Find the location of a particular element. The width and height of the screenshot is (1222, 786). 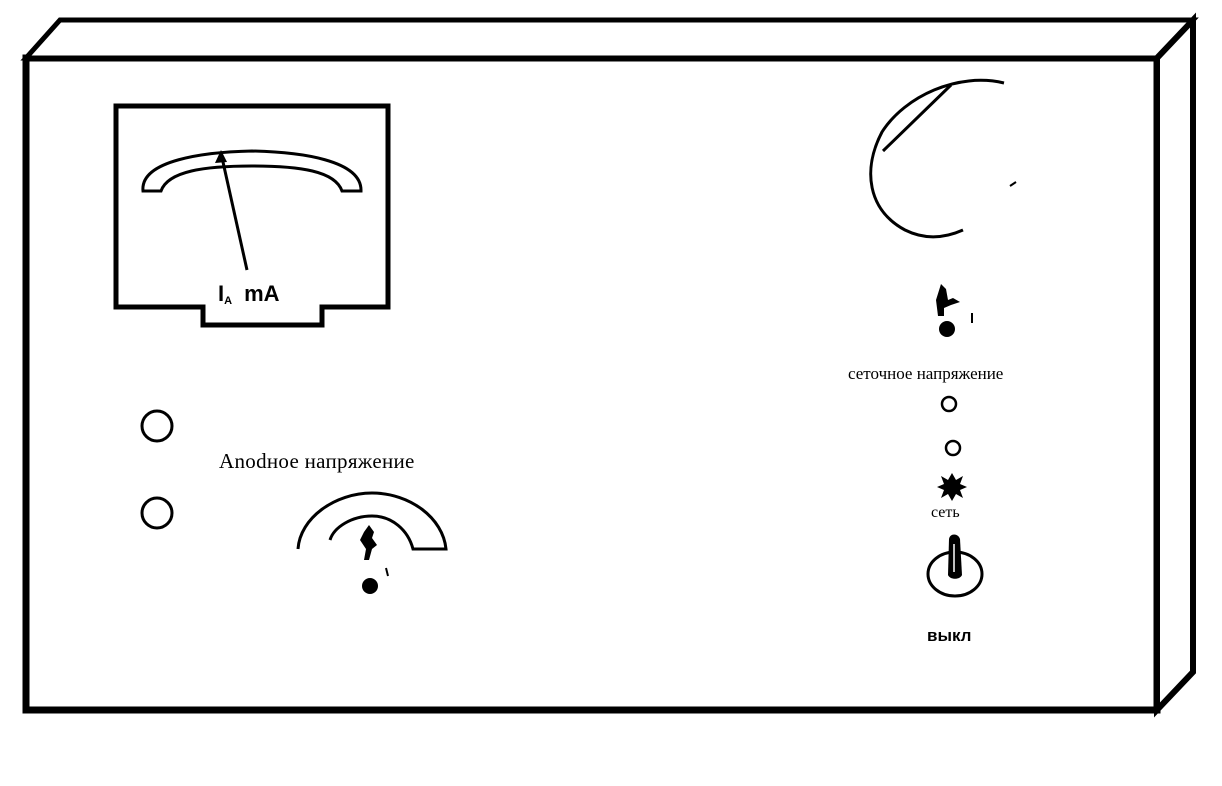

anode-voltage-knob is located at coordinates (372, 542).